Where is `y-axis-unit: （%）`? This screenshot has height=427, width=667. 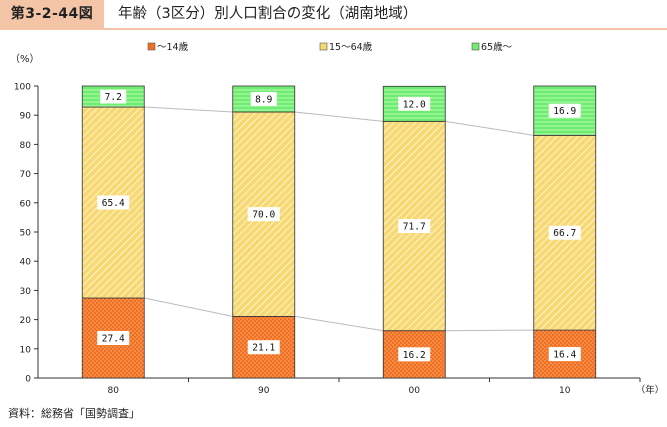 y-axis-unit: （%） is located at coordinates (25, 59).